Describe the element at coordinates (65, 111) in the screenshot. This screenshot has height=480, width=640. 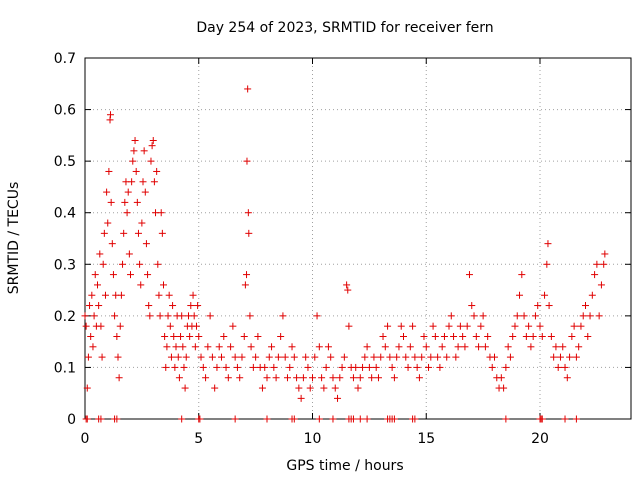
I see `y-tick-label: 0.6` at that location.